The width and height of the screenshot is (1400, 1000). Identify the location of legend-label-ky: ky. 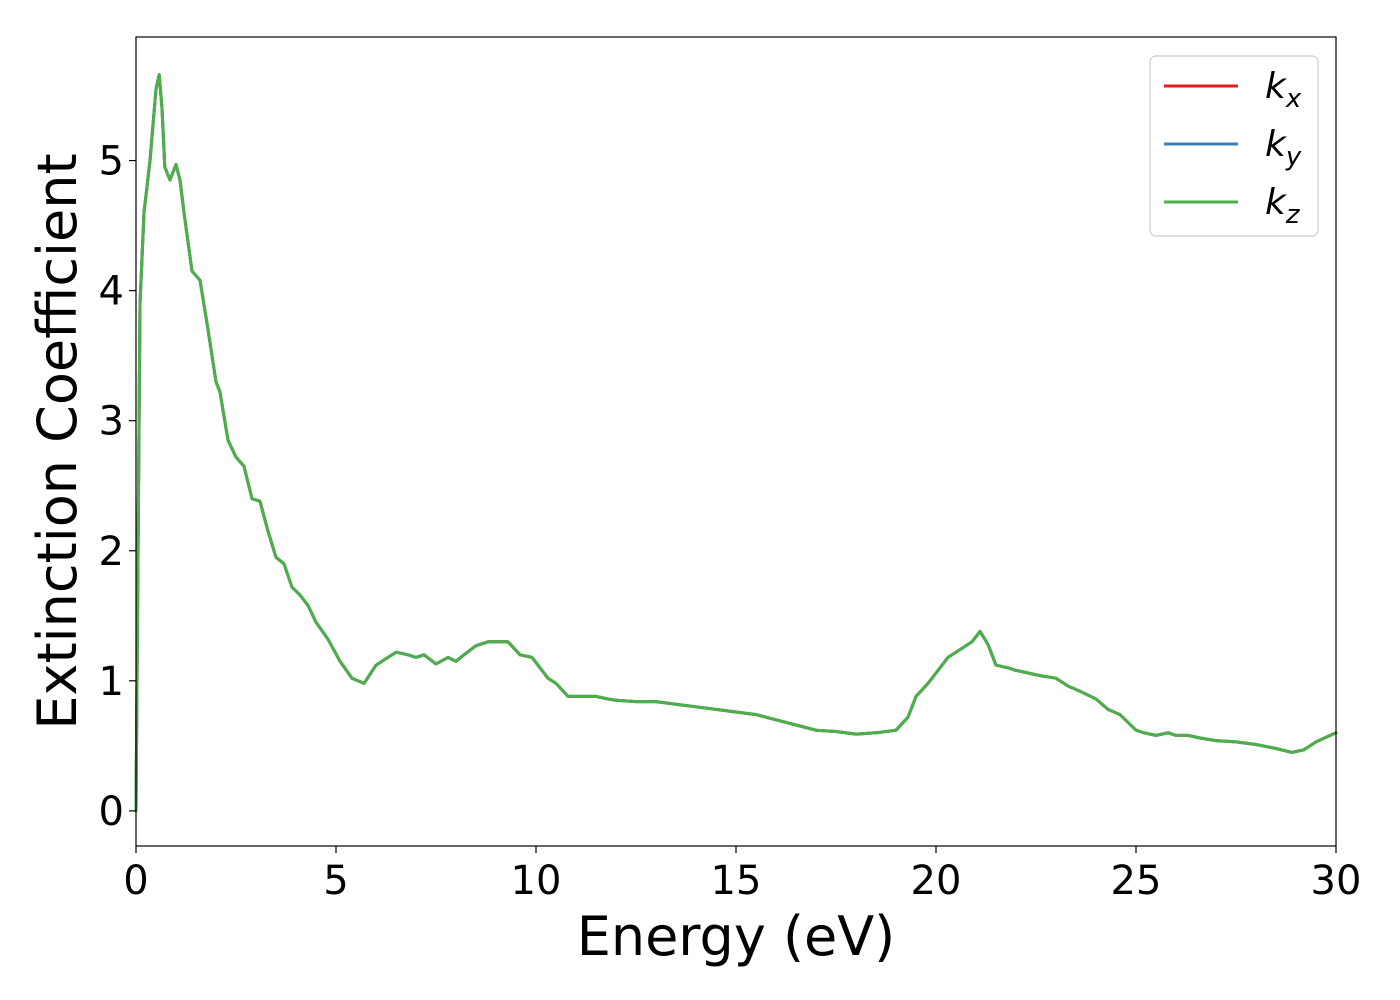
(1283, 148).